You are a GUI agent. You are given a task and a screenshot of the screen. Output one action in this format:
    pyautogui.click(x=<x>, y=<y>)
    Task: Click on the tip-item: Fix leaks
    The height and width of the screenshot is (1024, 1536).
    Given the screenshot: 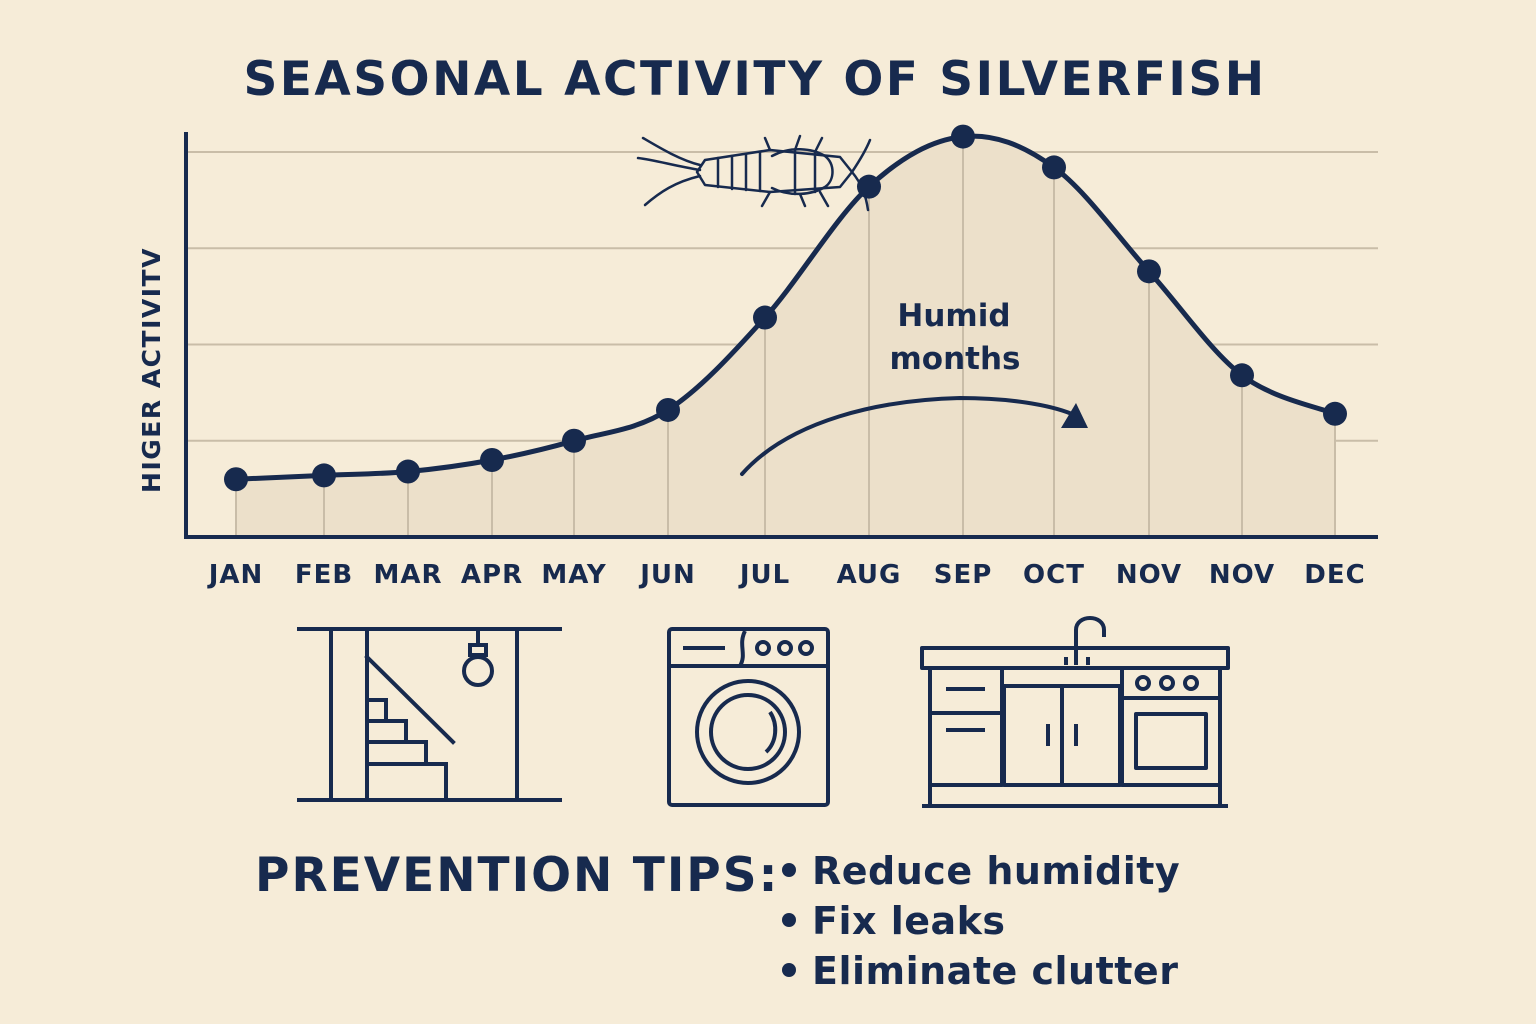 What is the action you would take?
    pyautogui.click(x=981, y=921)
    